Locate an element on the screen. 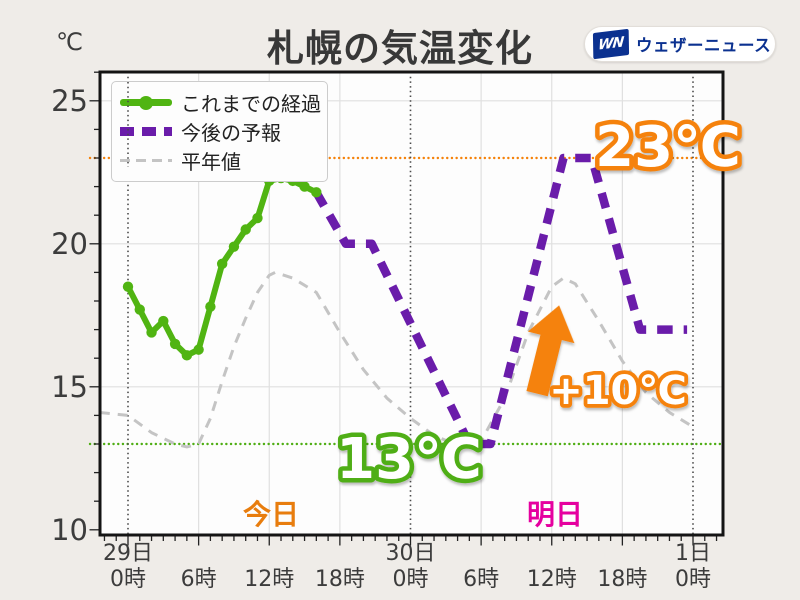  y-axis-unit-label: ℃ is located at coordinates (69, 42).